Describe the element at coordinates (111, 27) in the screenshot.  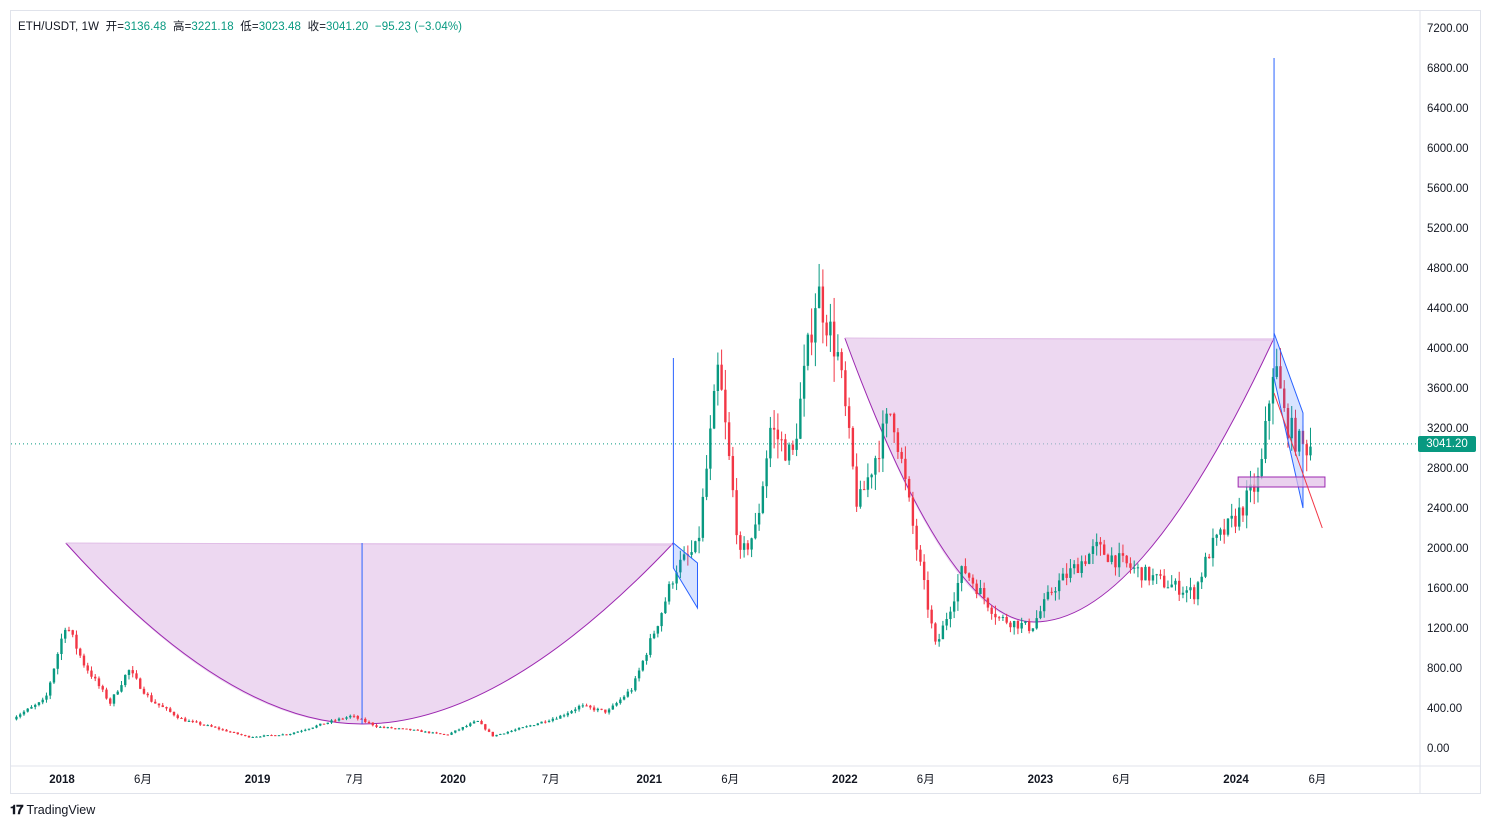
I see `open-label: 开` at that location.